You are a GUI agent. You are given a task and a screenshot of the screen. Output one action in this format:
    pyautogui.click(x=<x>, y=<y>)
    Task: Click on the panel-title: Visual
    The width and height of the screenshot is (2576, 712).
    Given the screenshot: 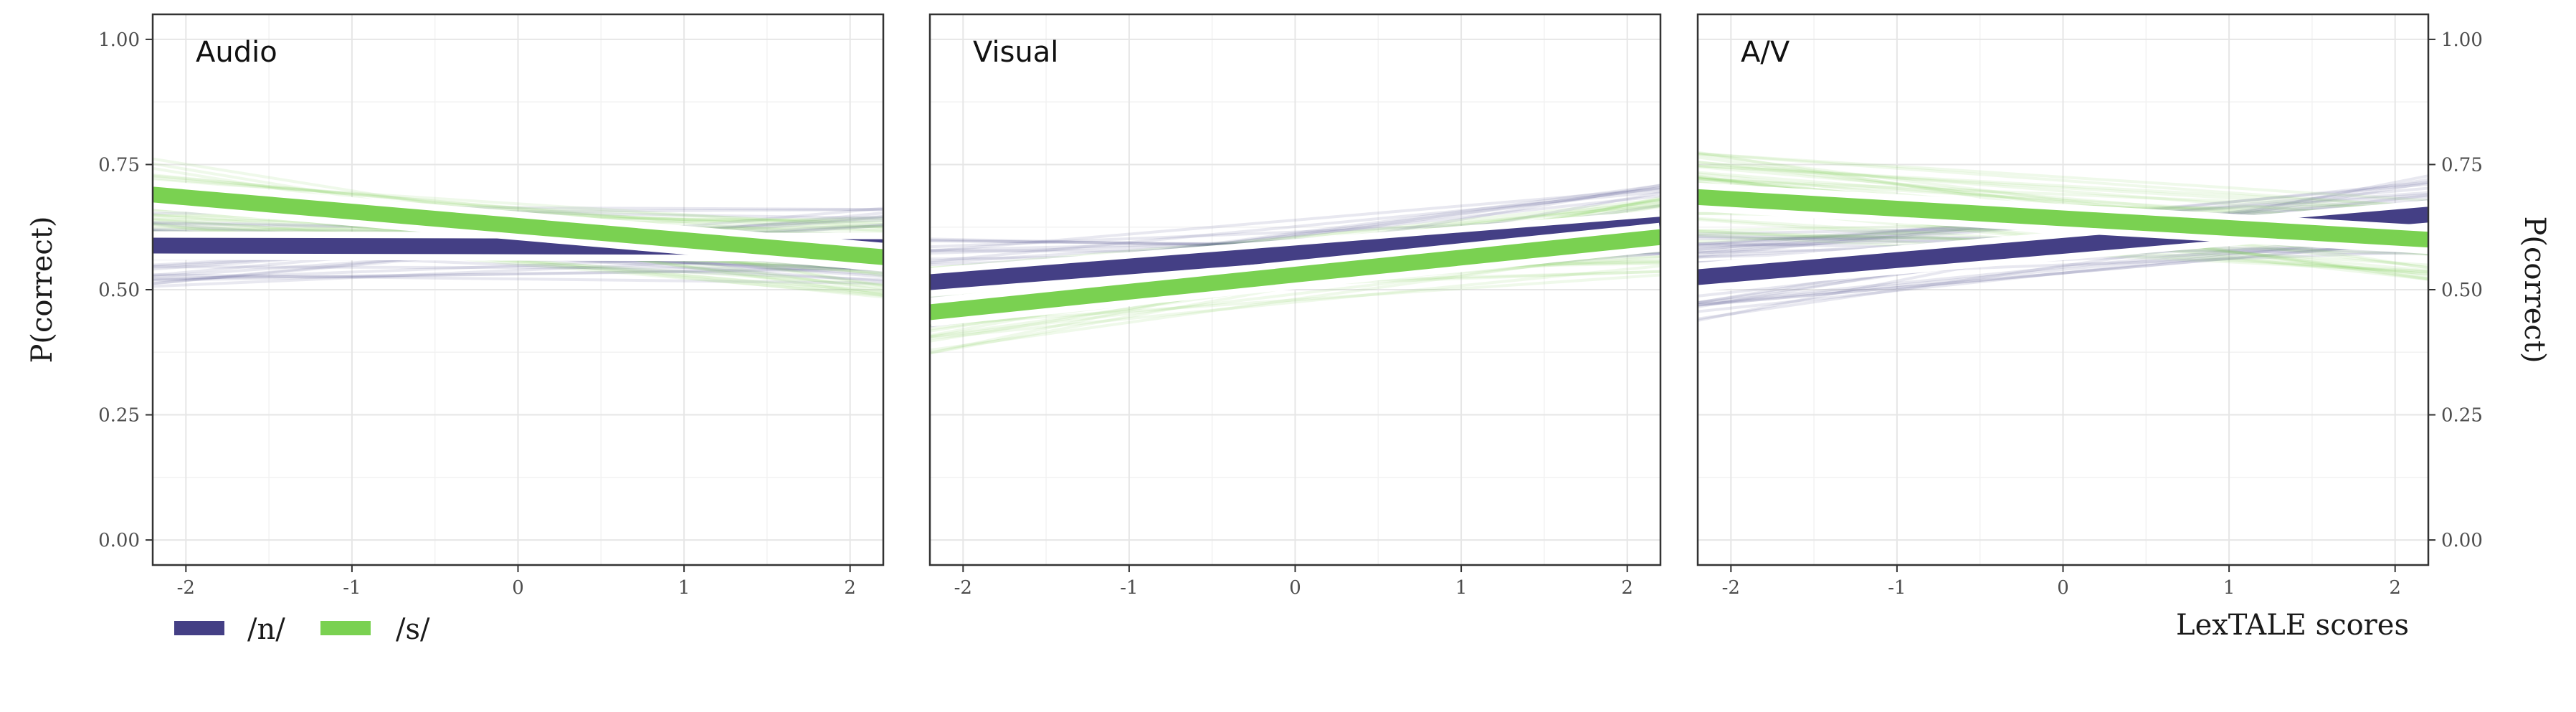 What is the action you would take?
    pyautogui.click(x=1016, y=52)
    